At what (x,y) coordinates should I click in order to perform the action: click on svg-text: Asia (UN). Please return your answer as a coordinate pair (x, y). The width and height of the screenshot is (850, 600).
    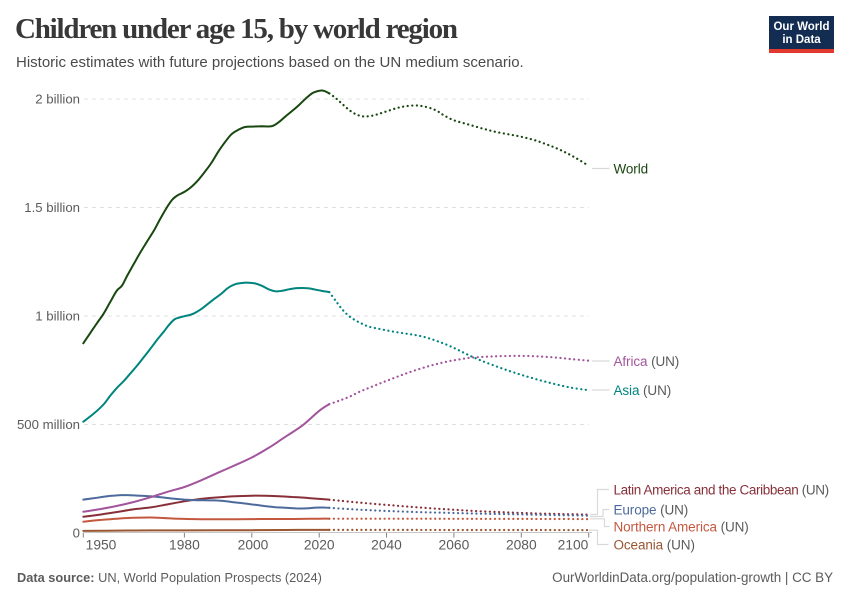
    Looking at the image, I should click on (643, 390).